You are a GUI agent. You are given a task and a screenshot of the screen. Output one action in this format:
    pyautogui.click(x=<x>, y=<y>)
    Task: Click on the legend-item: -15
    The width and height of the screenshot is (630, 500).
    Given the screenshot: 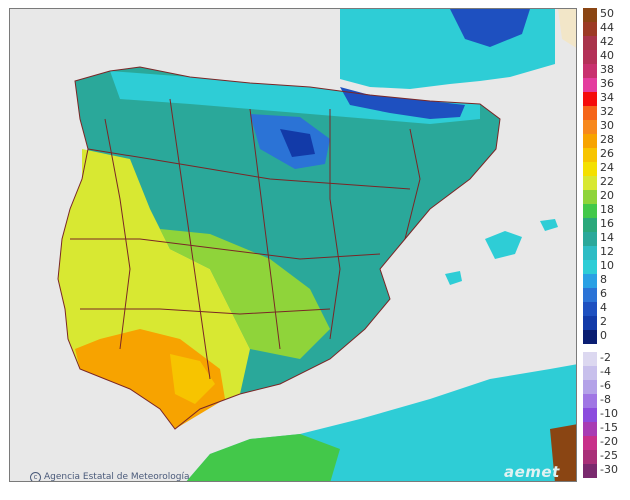 What is the action you would take?
    pyautogui.click(x=604, y=428)
    